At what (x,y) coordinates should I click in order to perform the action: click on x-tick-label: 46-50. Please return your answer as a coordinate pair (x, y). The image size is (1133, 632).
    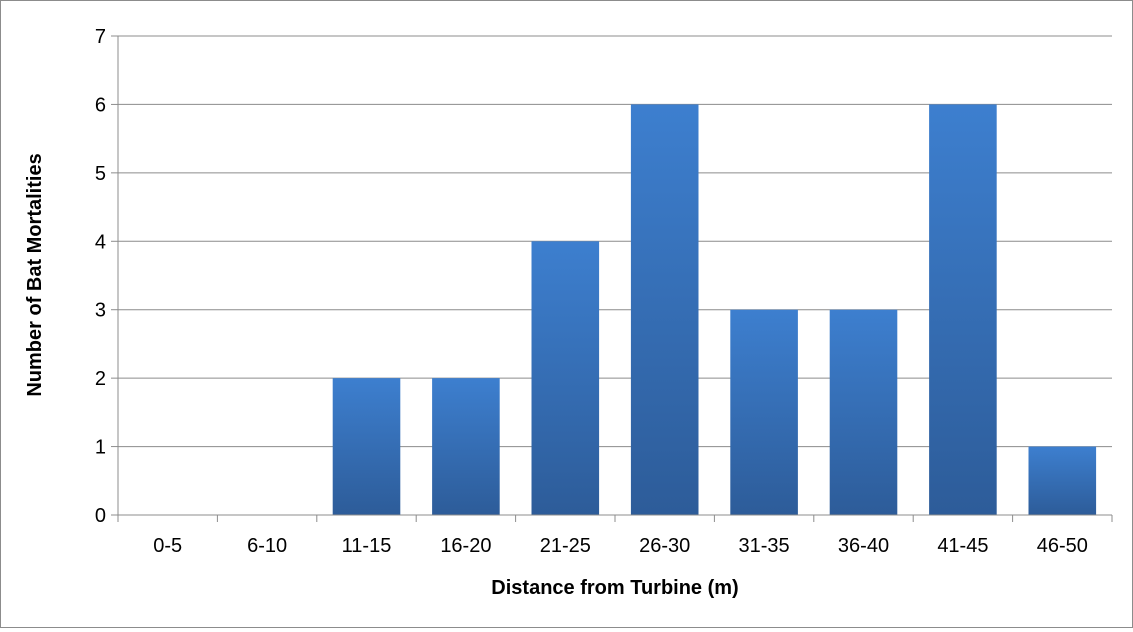
    Looking at the image, I should click on (1062, 546).